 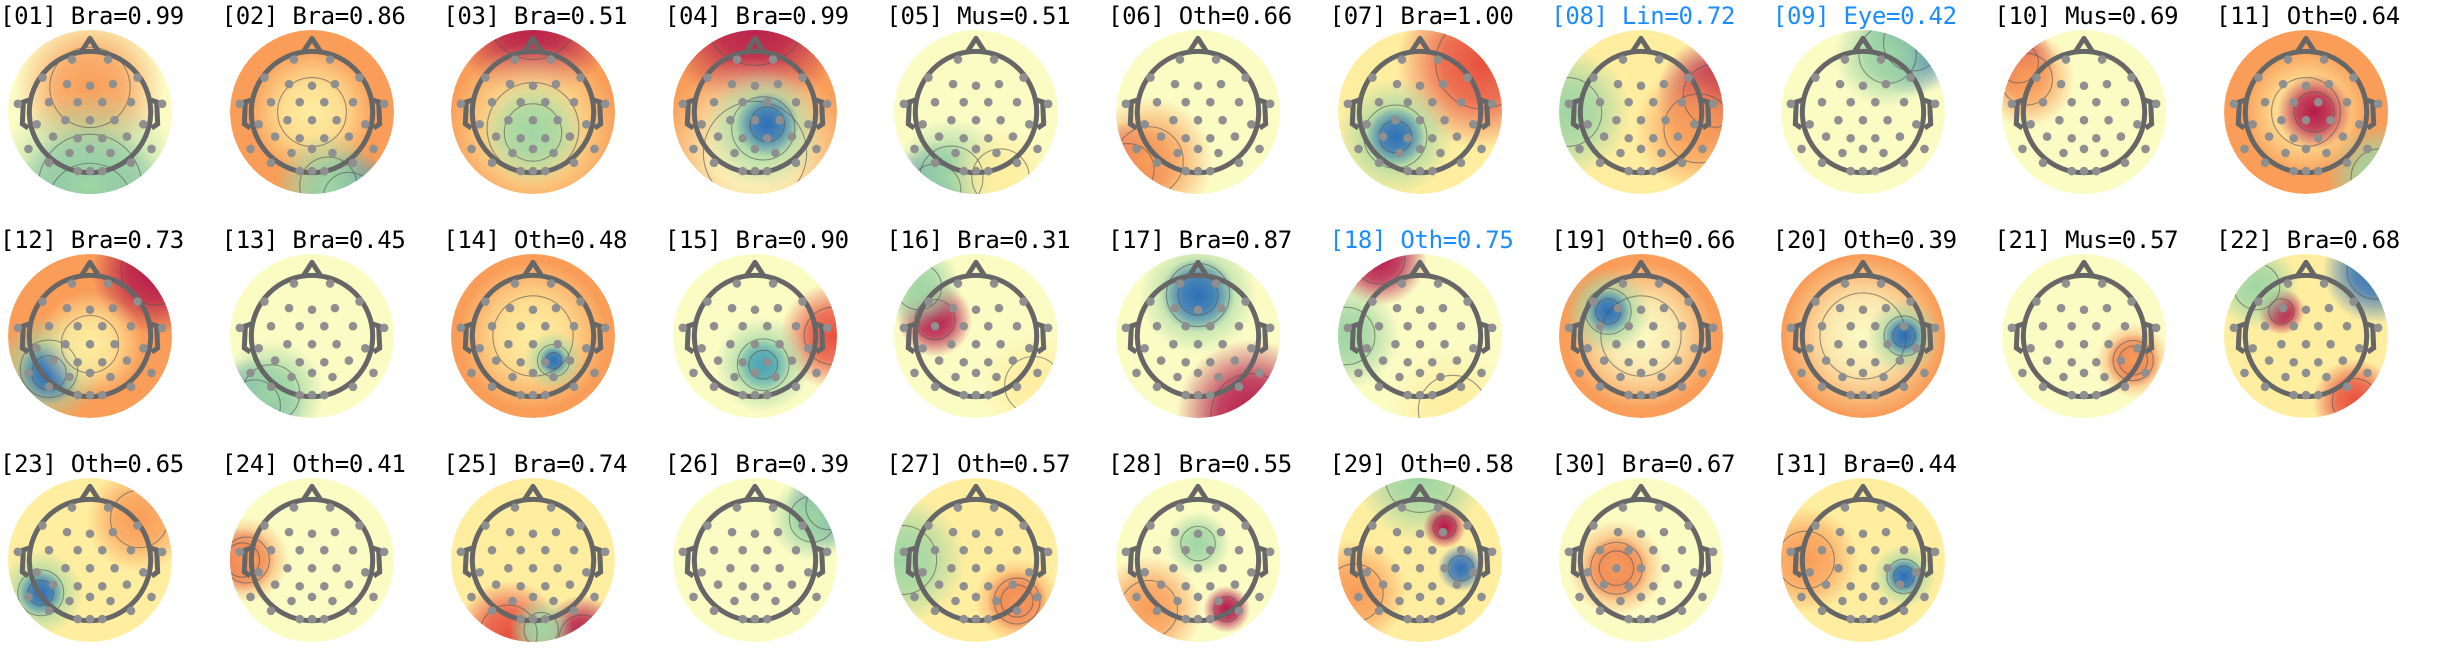 I want to click on component-label: [05] Mus=0.51, so click(x=978, y=16).